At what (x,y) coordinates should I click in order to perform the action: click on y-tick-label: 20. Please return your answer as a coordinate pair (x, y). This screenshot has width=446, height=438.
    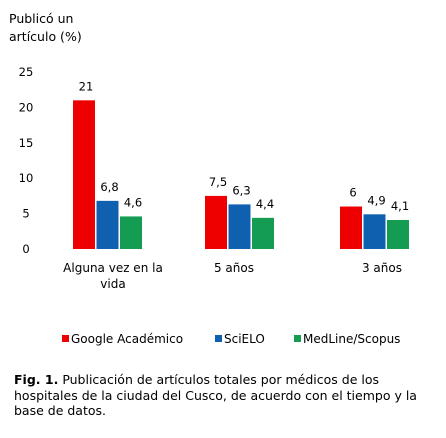
    Looking at the image, I should click on (26, 107).